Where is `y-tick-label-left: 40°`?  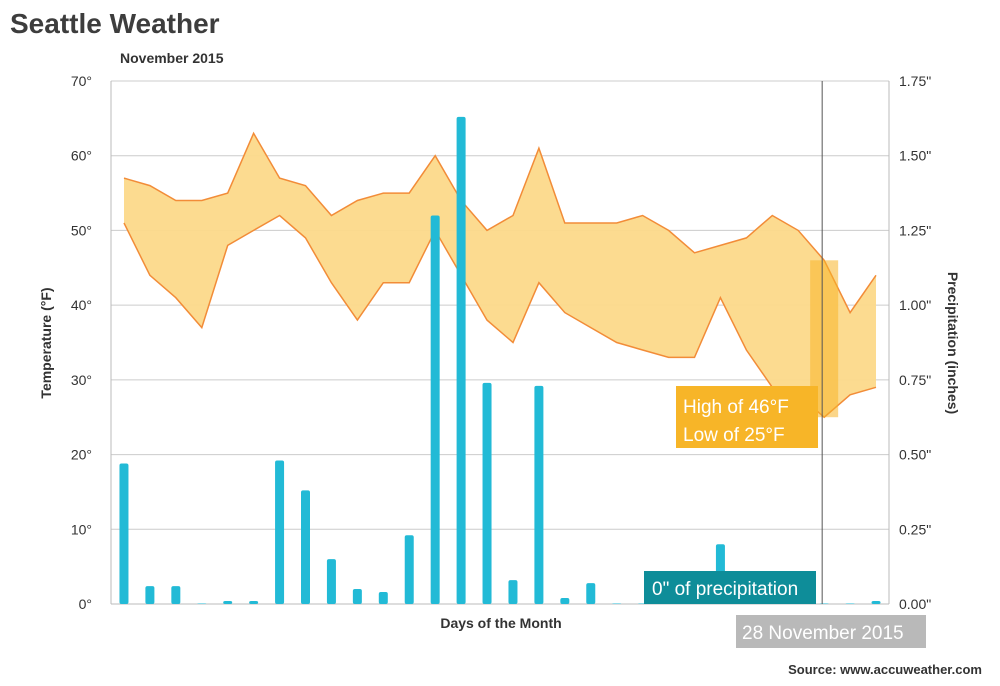 y-tick-label-left: 40° is located at coordinates (81, 305).